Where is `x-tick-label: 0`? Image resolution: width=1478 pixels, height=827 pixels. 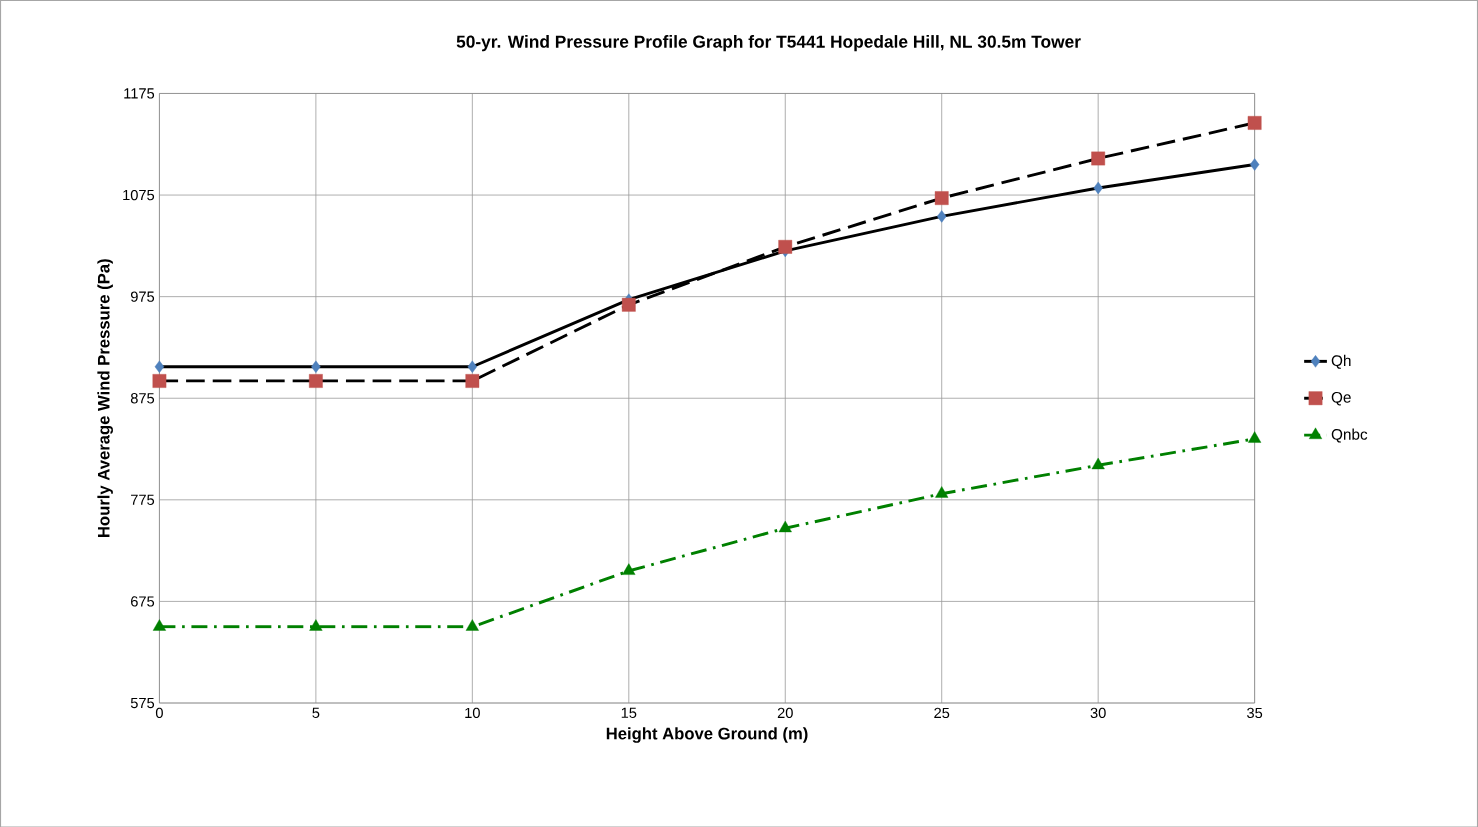
x-tick-label: 0 is located at coordinates (159, 712).